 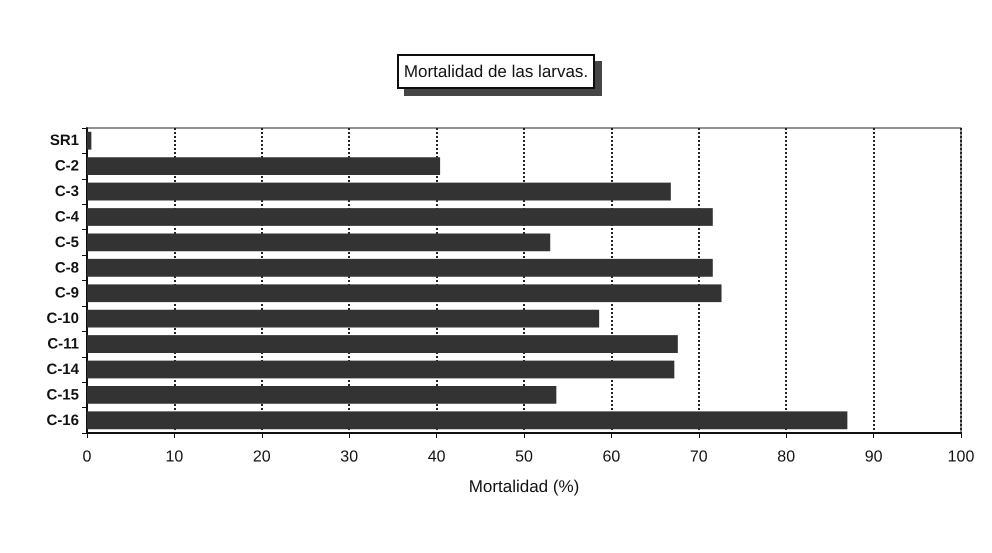 I want to click on y-tick-label: C-5, so click(x=66, y=242).